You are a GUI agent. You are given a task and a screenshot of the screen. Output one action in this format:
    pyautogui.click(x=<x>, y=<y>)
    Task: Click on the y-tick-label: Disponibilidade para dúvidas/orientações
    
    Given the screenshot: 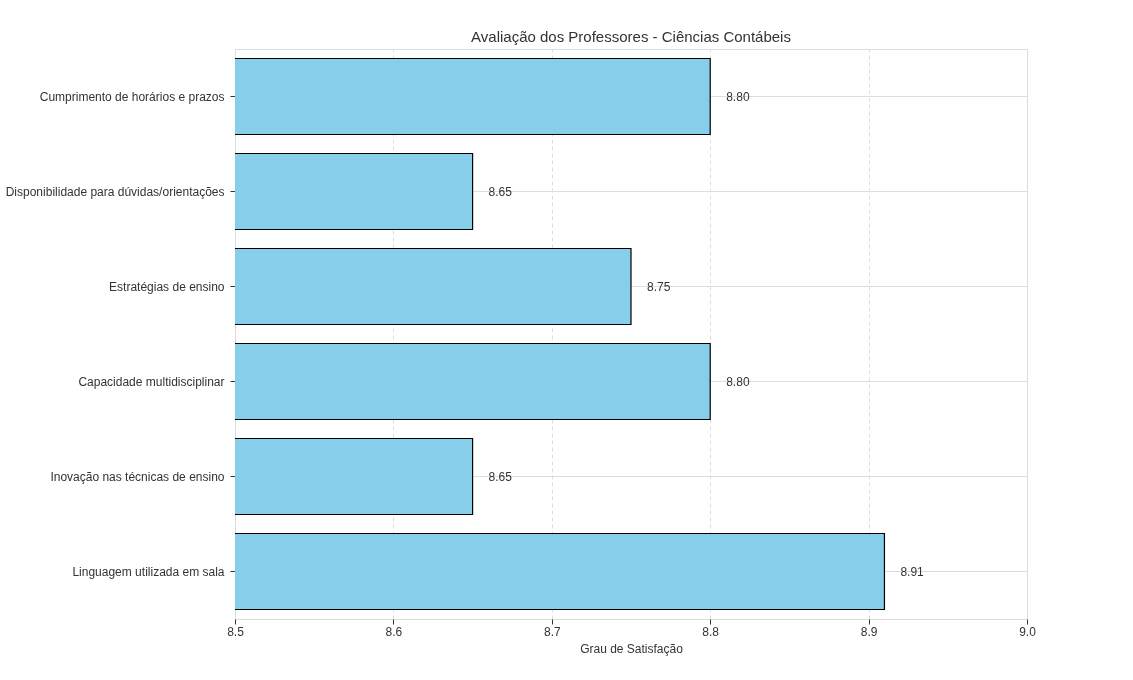 What is the action you would take?
    pyautogui.click(x=115, y=191)
    